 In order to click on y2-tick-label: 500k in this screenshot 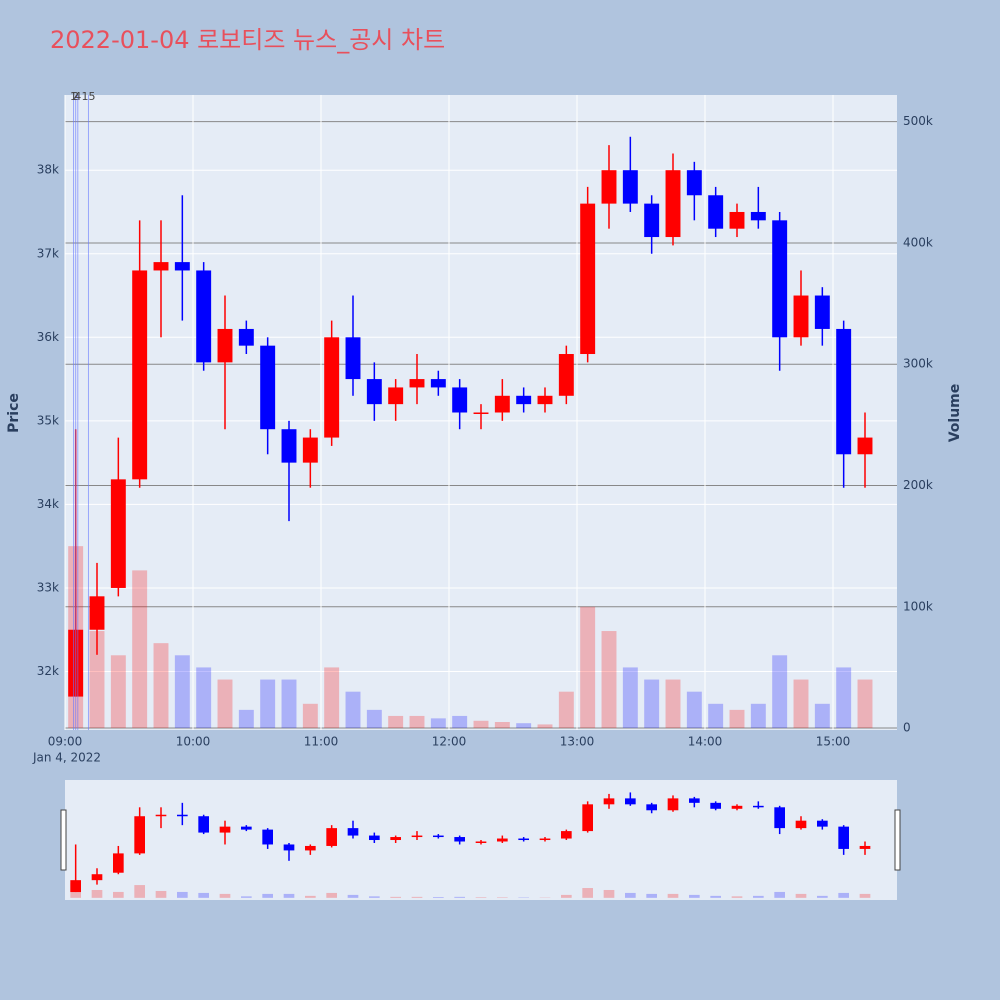, I will do `click(918, 121)`.